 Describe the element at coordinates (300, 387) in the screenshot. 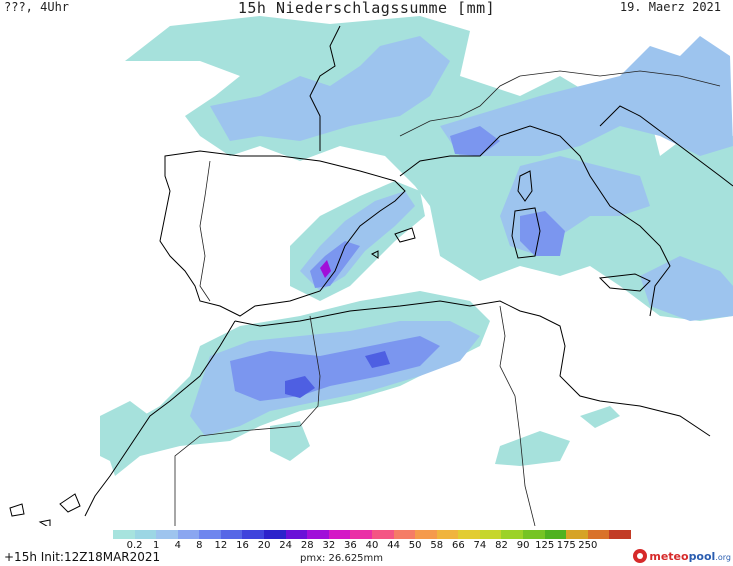

I see `precip-max-morocco` at that location.